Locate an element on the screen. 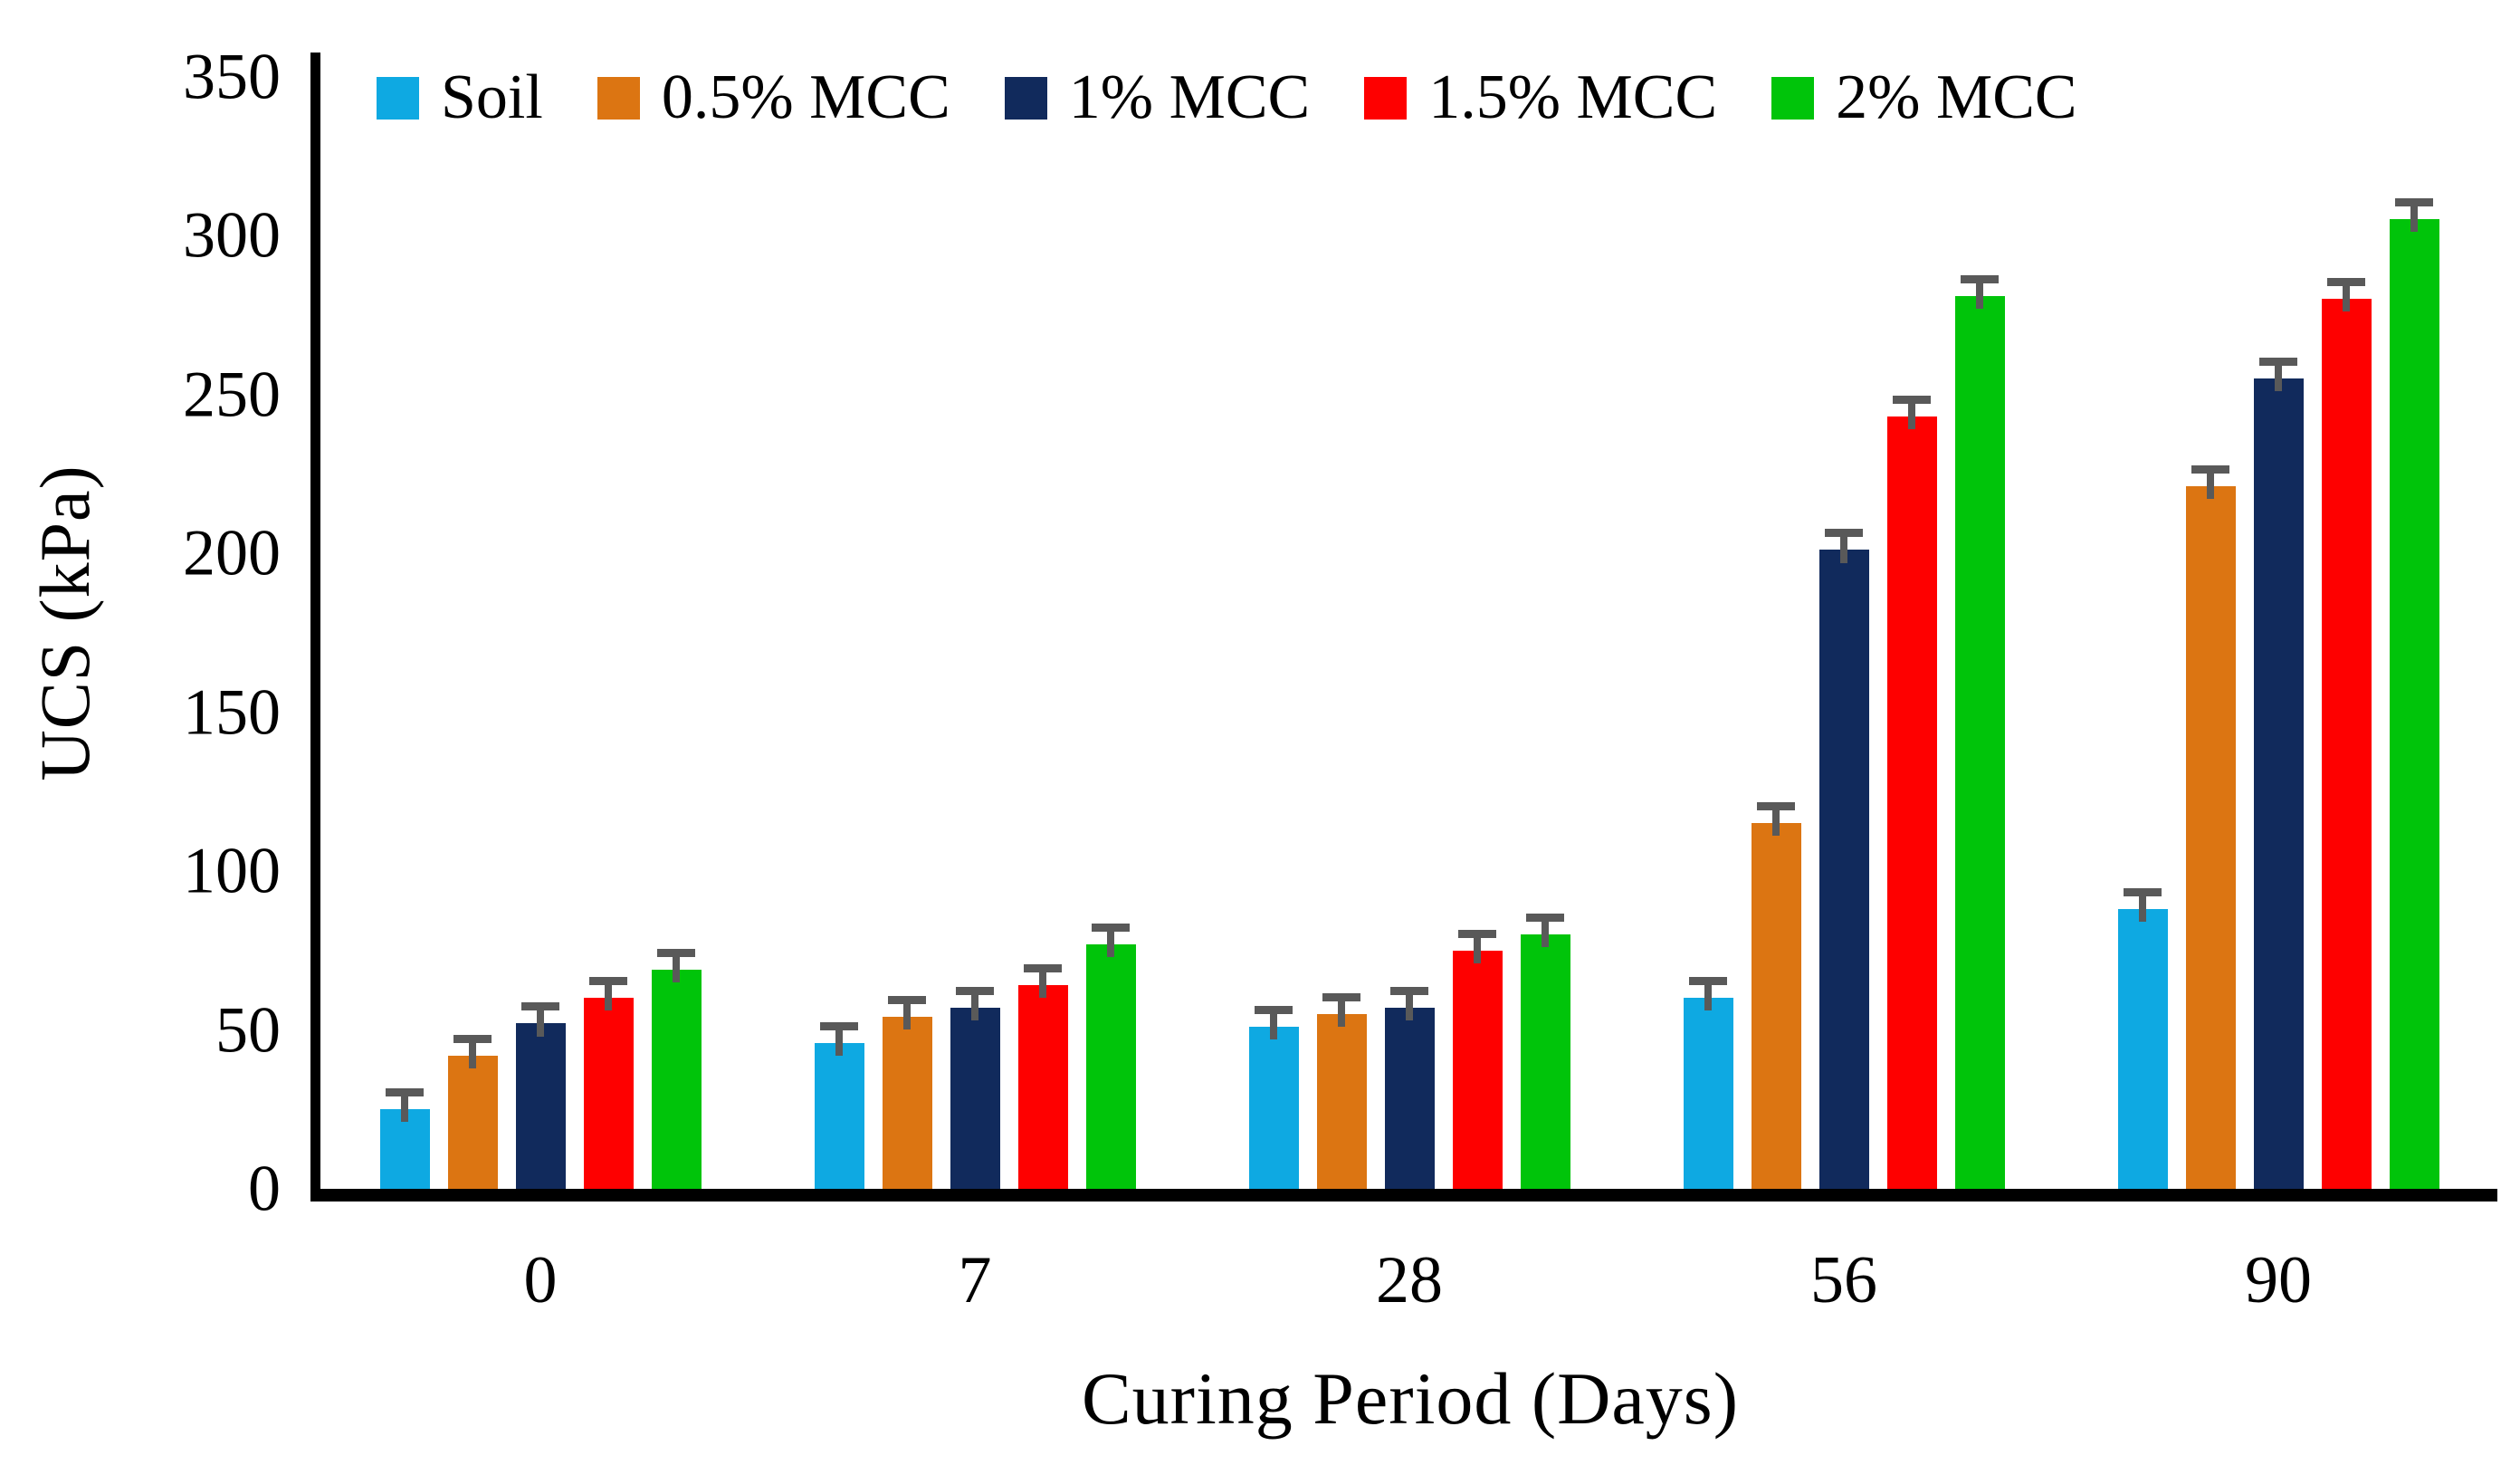 The height and width of the screenshot is (1484, 2520). chart-legend: Soil 0.5% MCC 1% MCC 1.5% MCC 2% MCC is located at coordinates (1227, 98).